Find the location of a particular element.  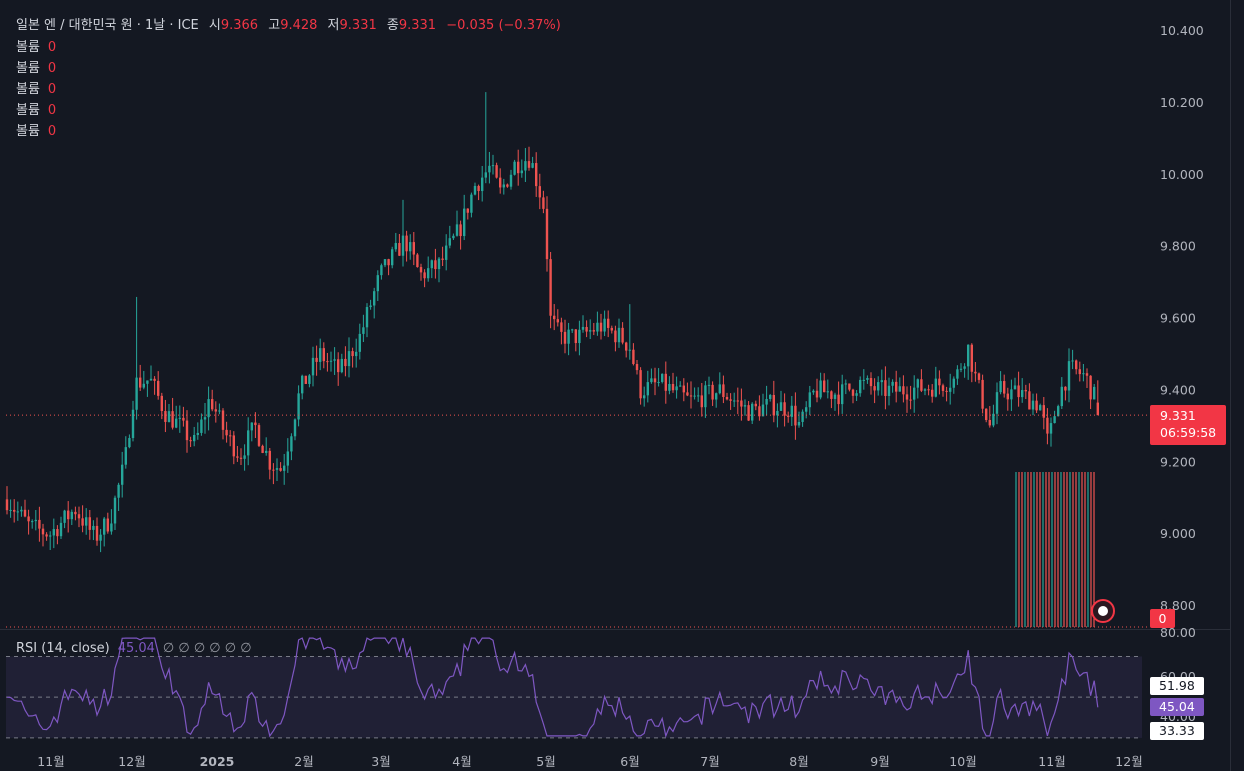

time-tick-label: 2월 is located at coordinates (303, 761).